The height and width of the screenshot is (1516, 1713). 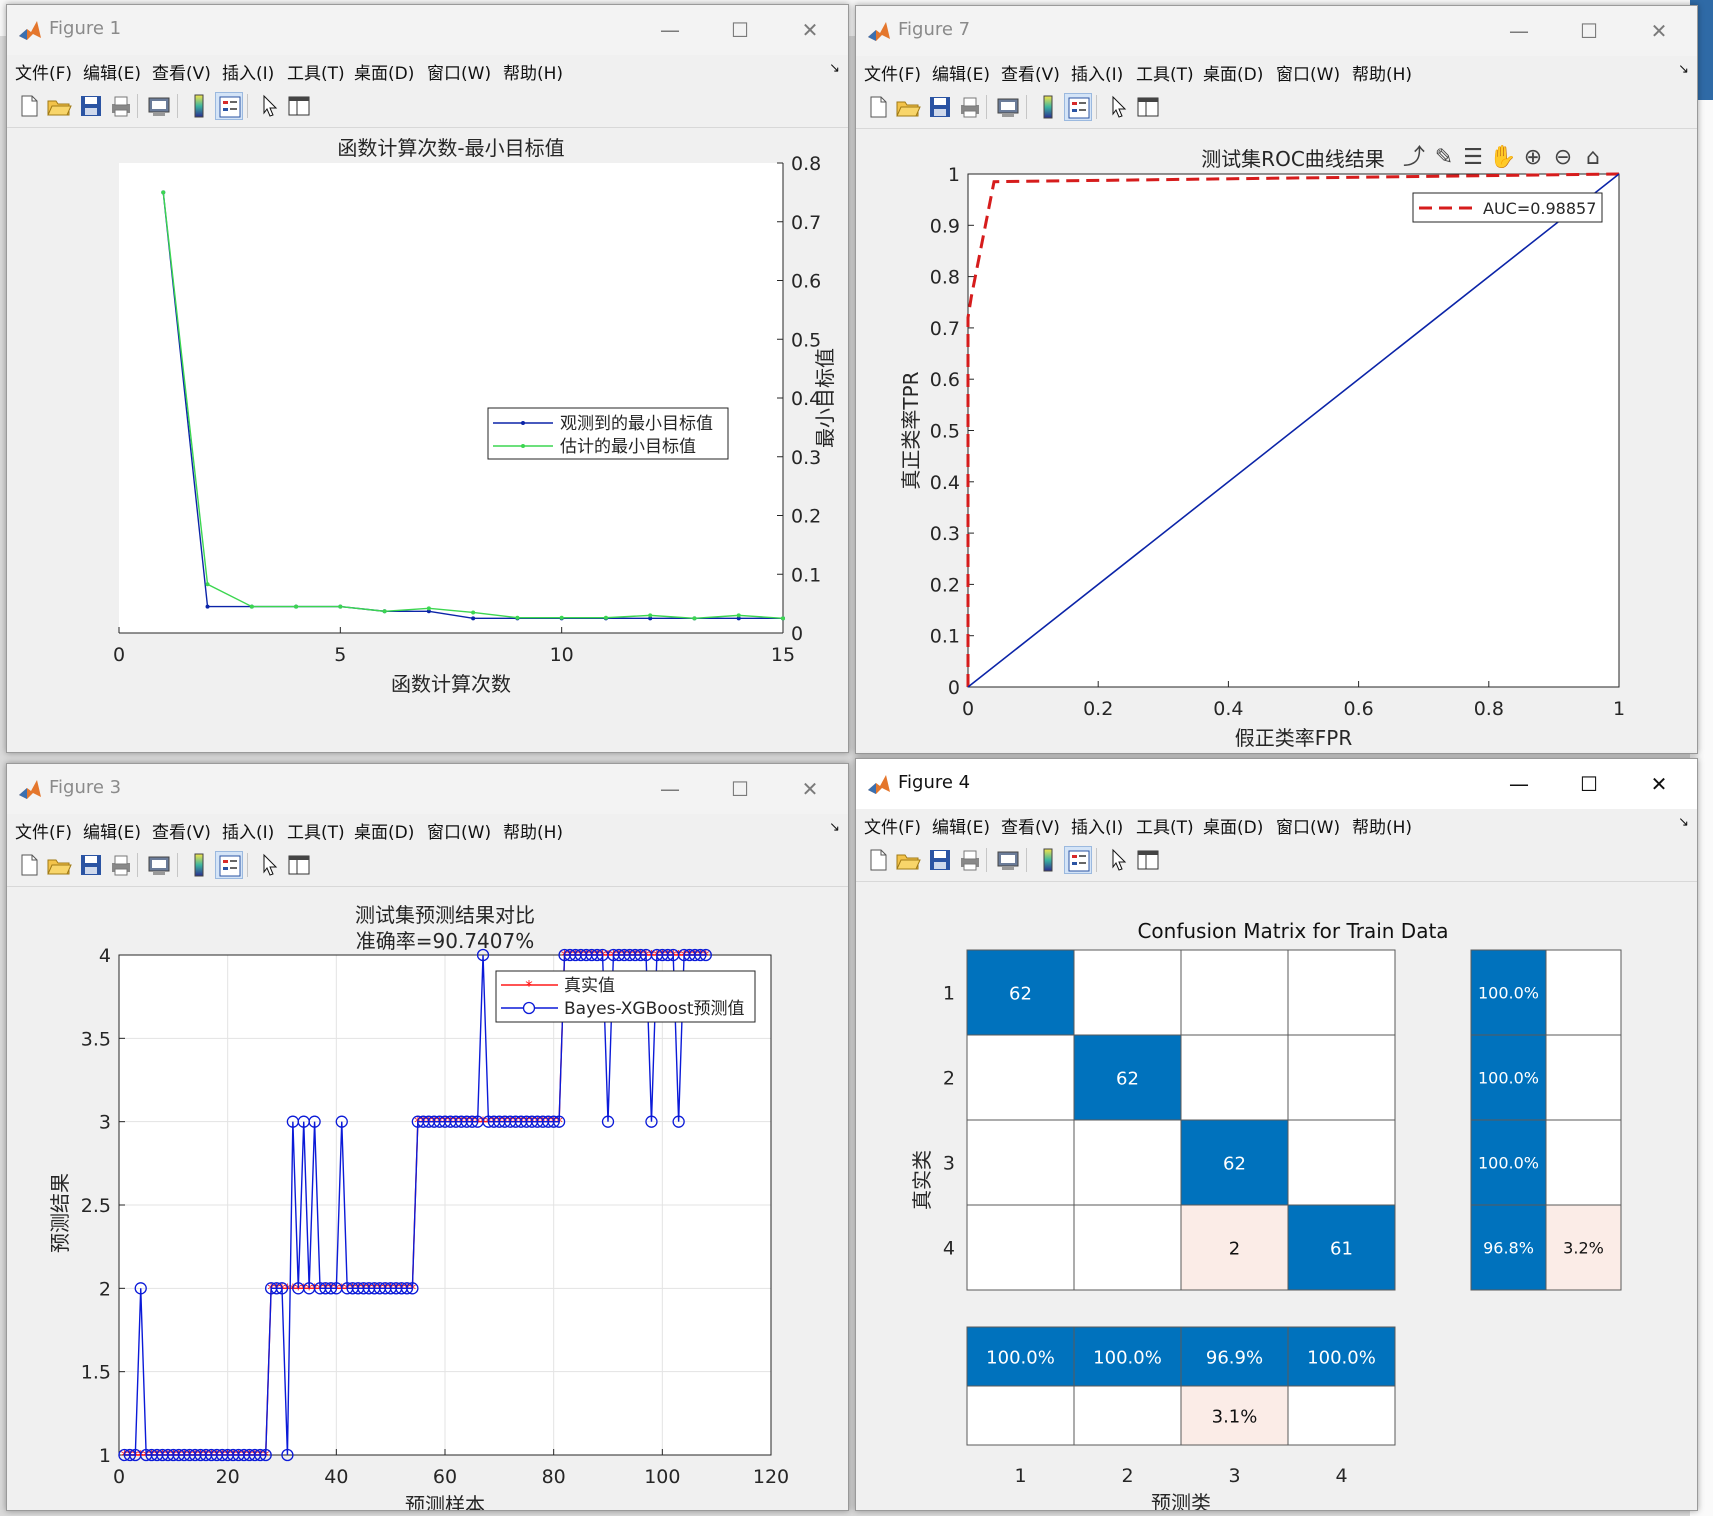 I want to click on home-icon: ⌂, so click(x=1593, y=157).